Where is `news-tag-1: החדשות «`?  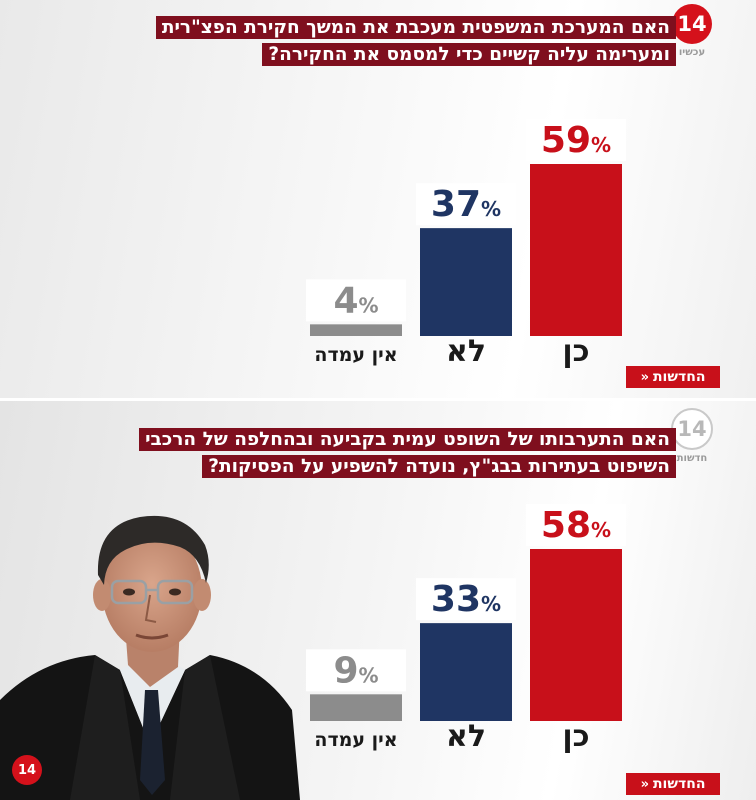 news-tag-1: החדשות « is located at coordinates (673, 377).